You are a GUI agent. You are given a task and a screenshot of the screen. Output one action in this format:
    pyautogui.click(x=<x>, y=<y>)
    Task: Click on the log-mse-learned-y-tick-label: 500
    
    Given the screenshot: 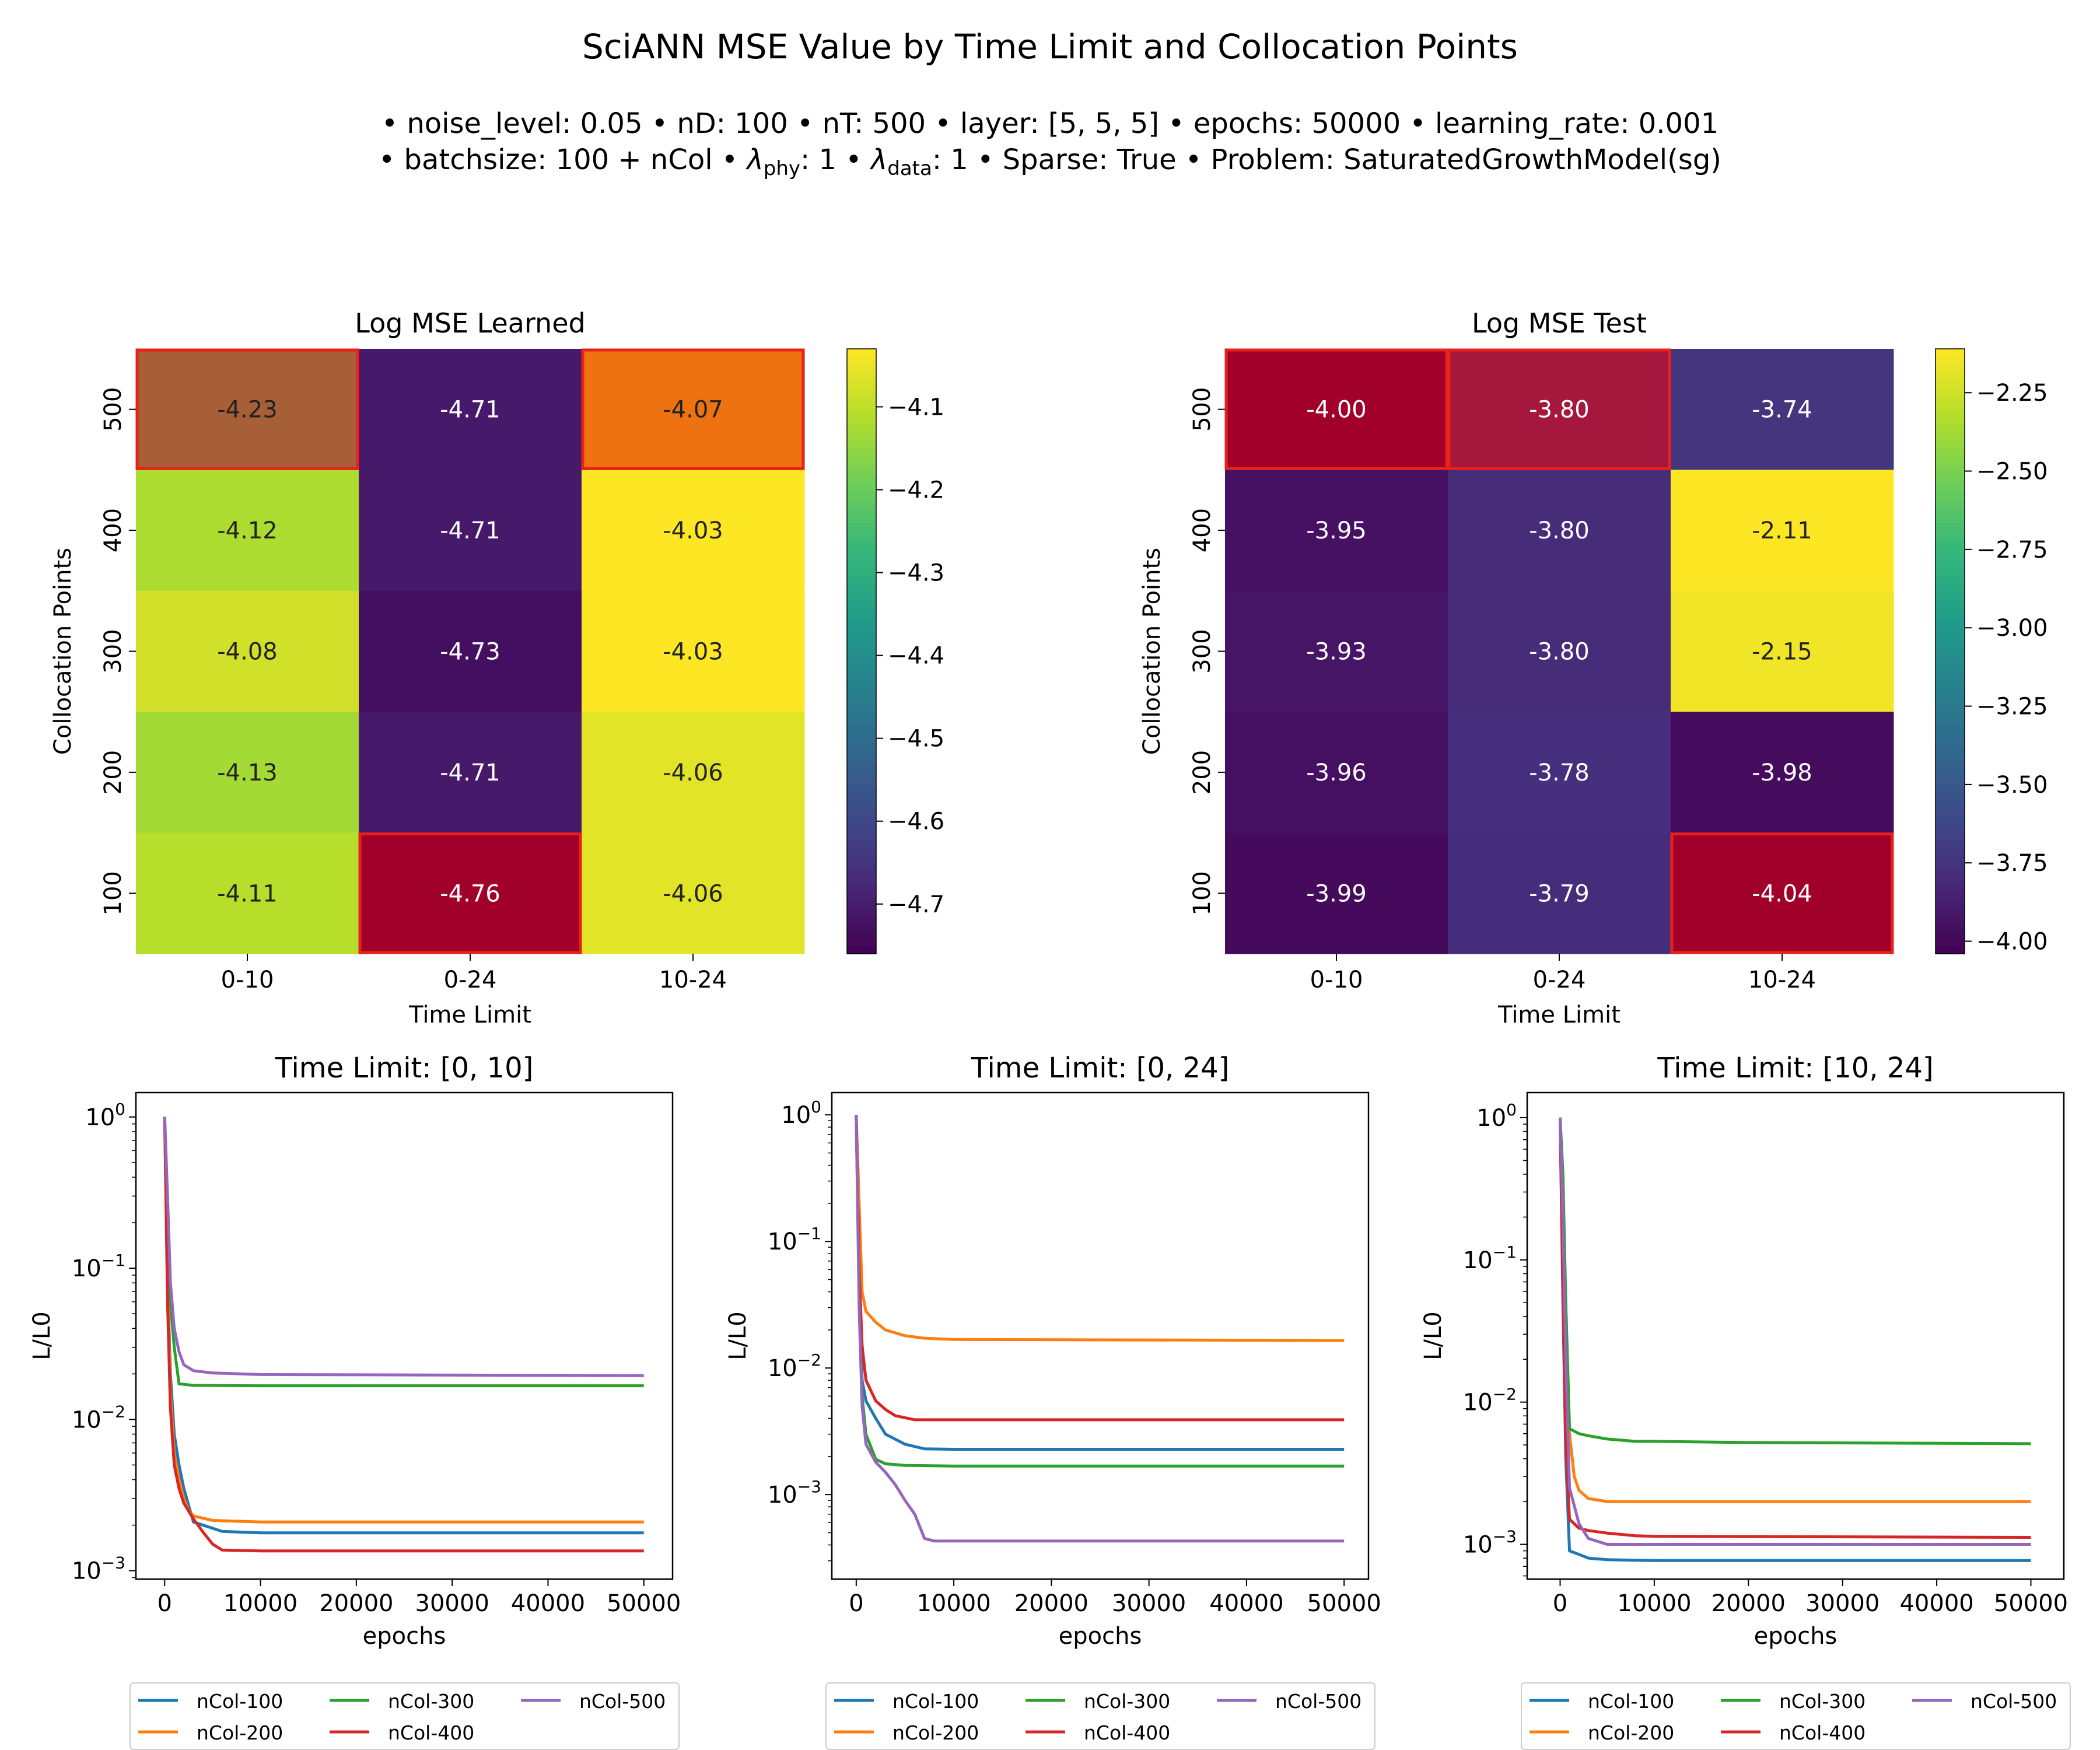 What is the action you would take?
    pyautogui.click(x=113, y=409)
    